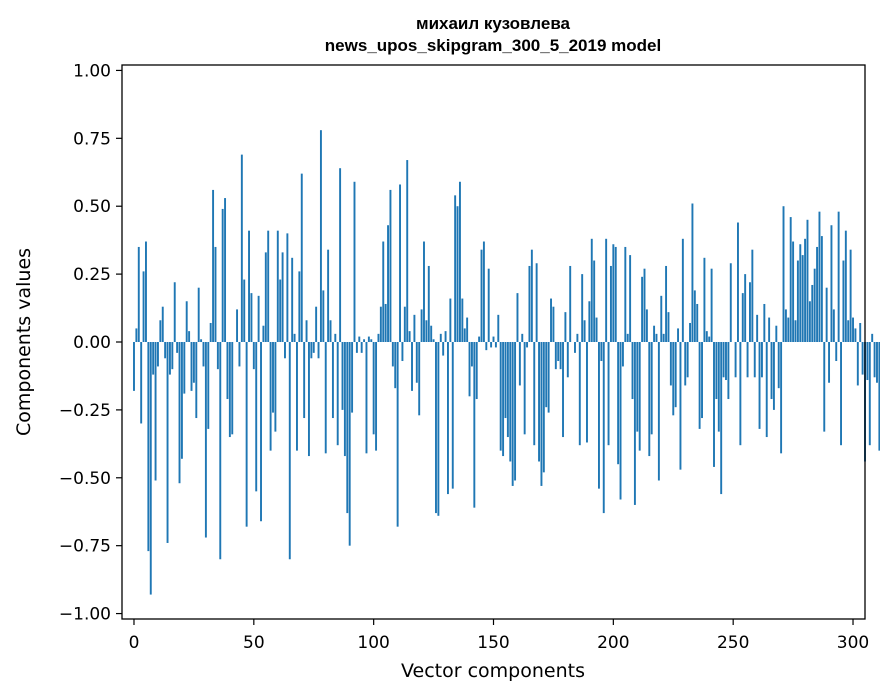  I want to click on x-tick-label: 50, so click(254, 643).